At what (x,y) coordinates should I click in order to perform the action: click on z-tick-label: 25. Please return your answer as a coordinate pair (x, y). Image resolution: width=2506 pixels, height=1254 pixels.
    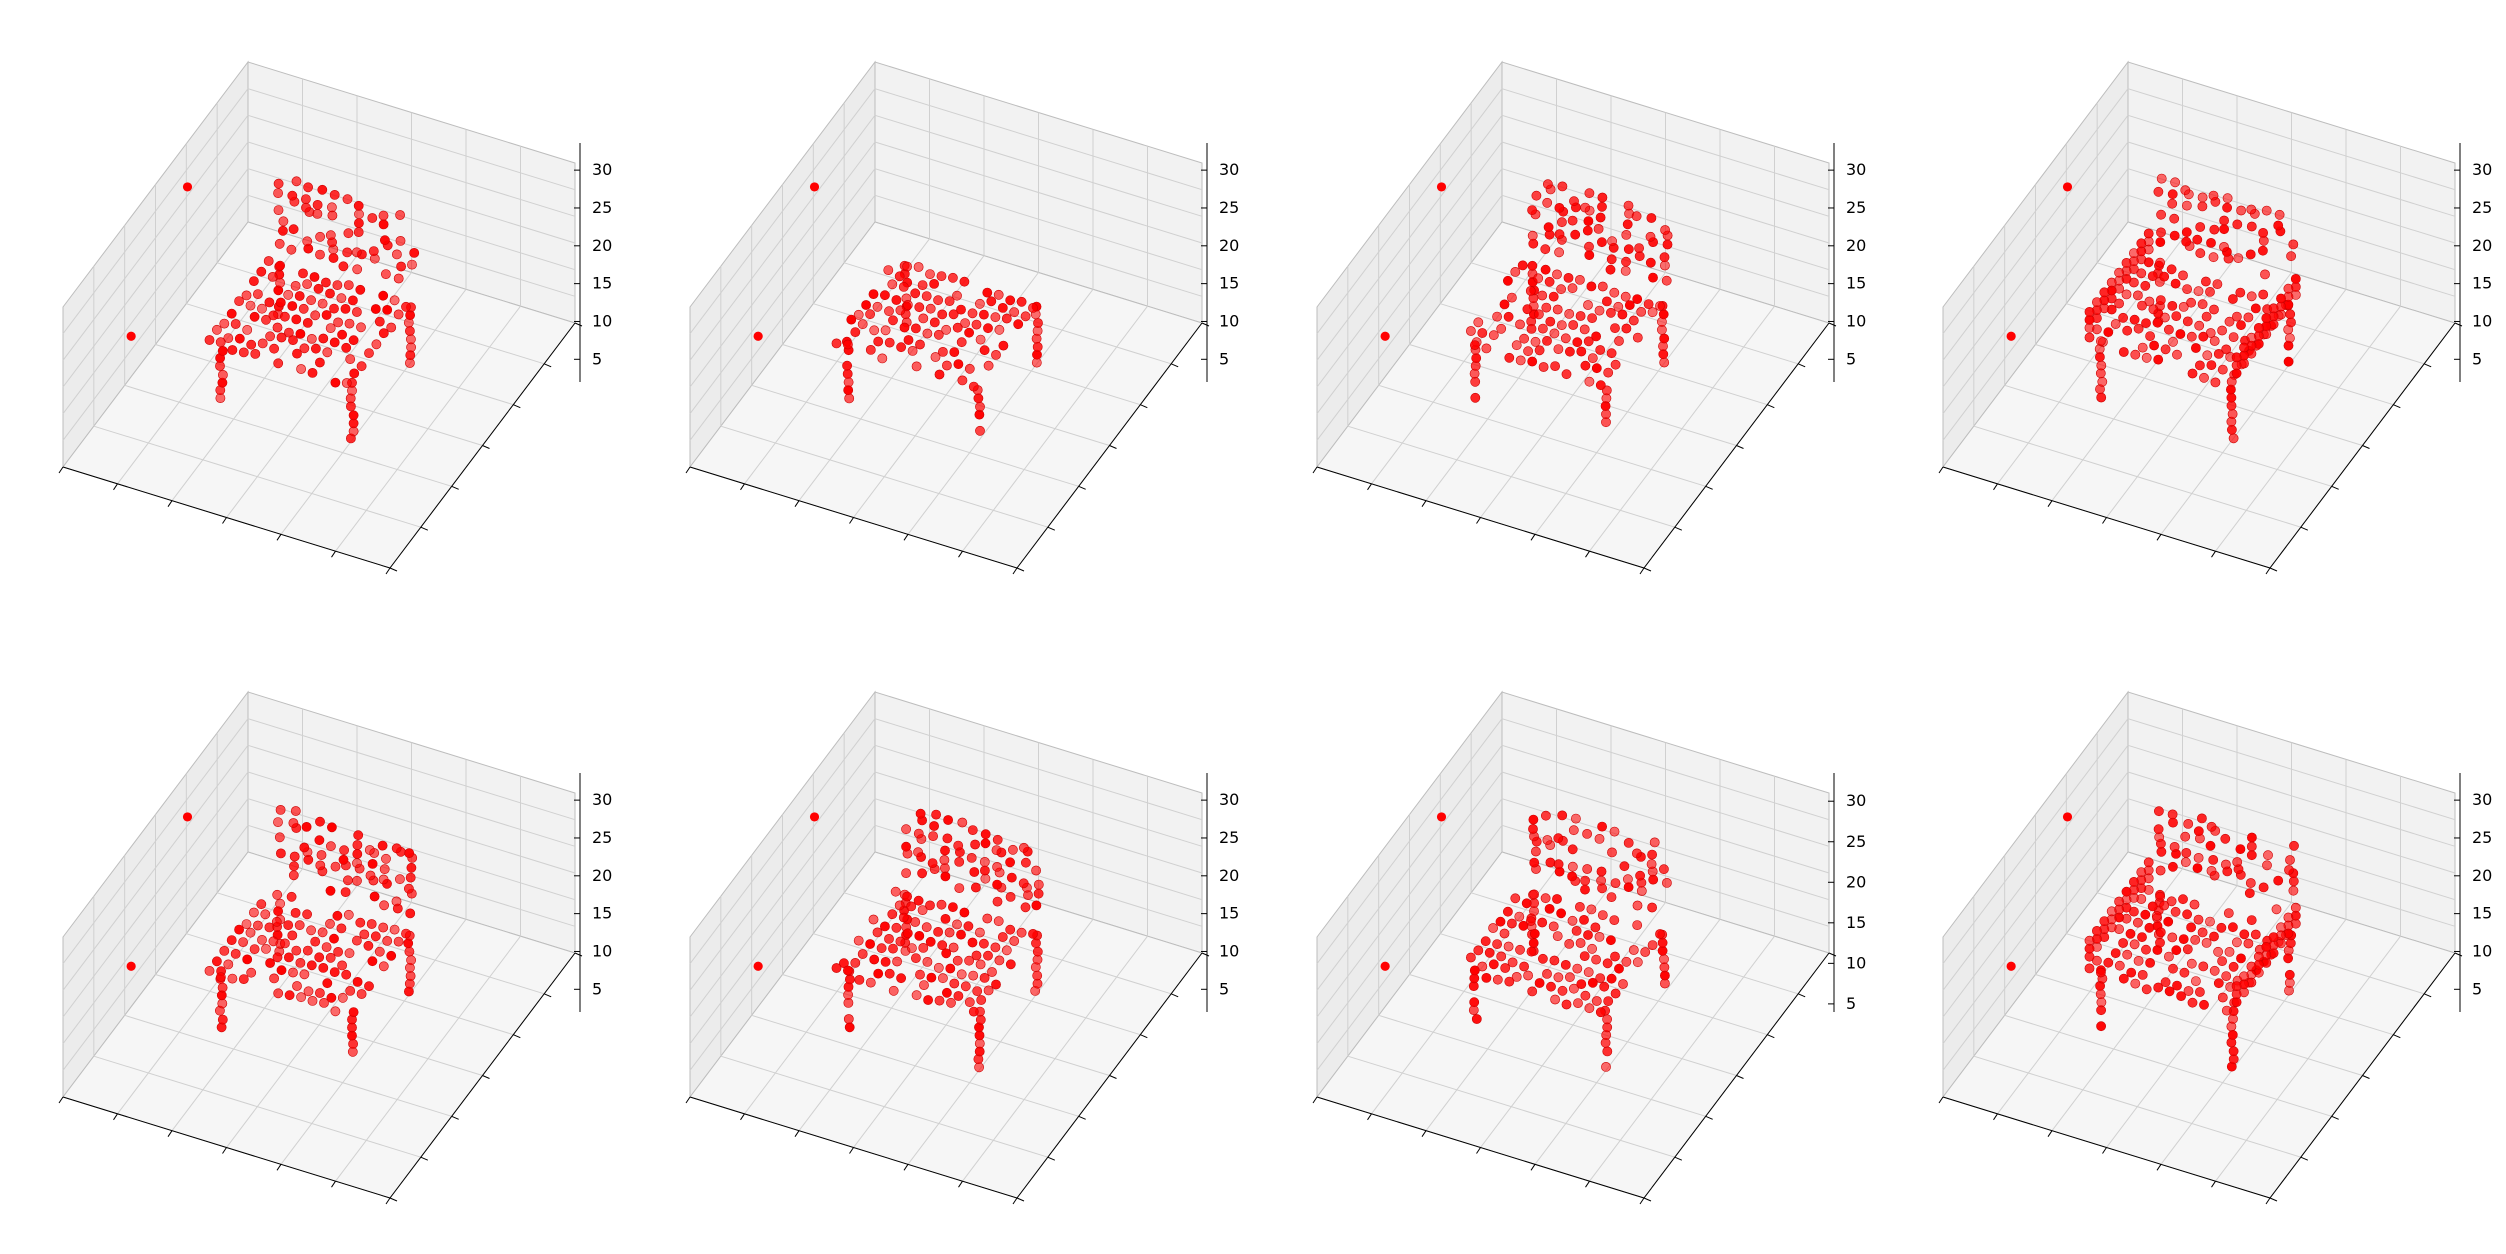
    Looking at the image, I should click on (1856, 841).